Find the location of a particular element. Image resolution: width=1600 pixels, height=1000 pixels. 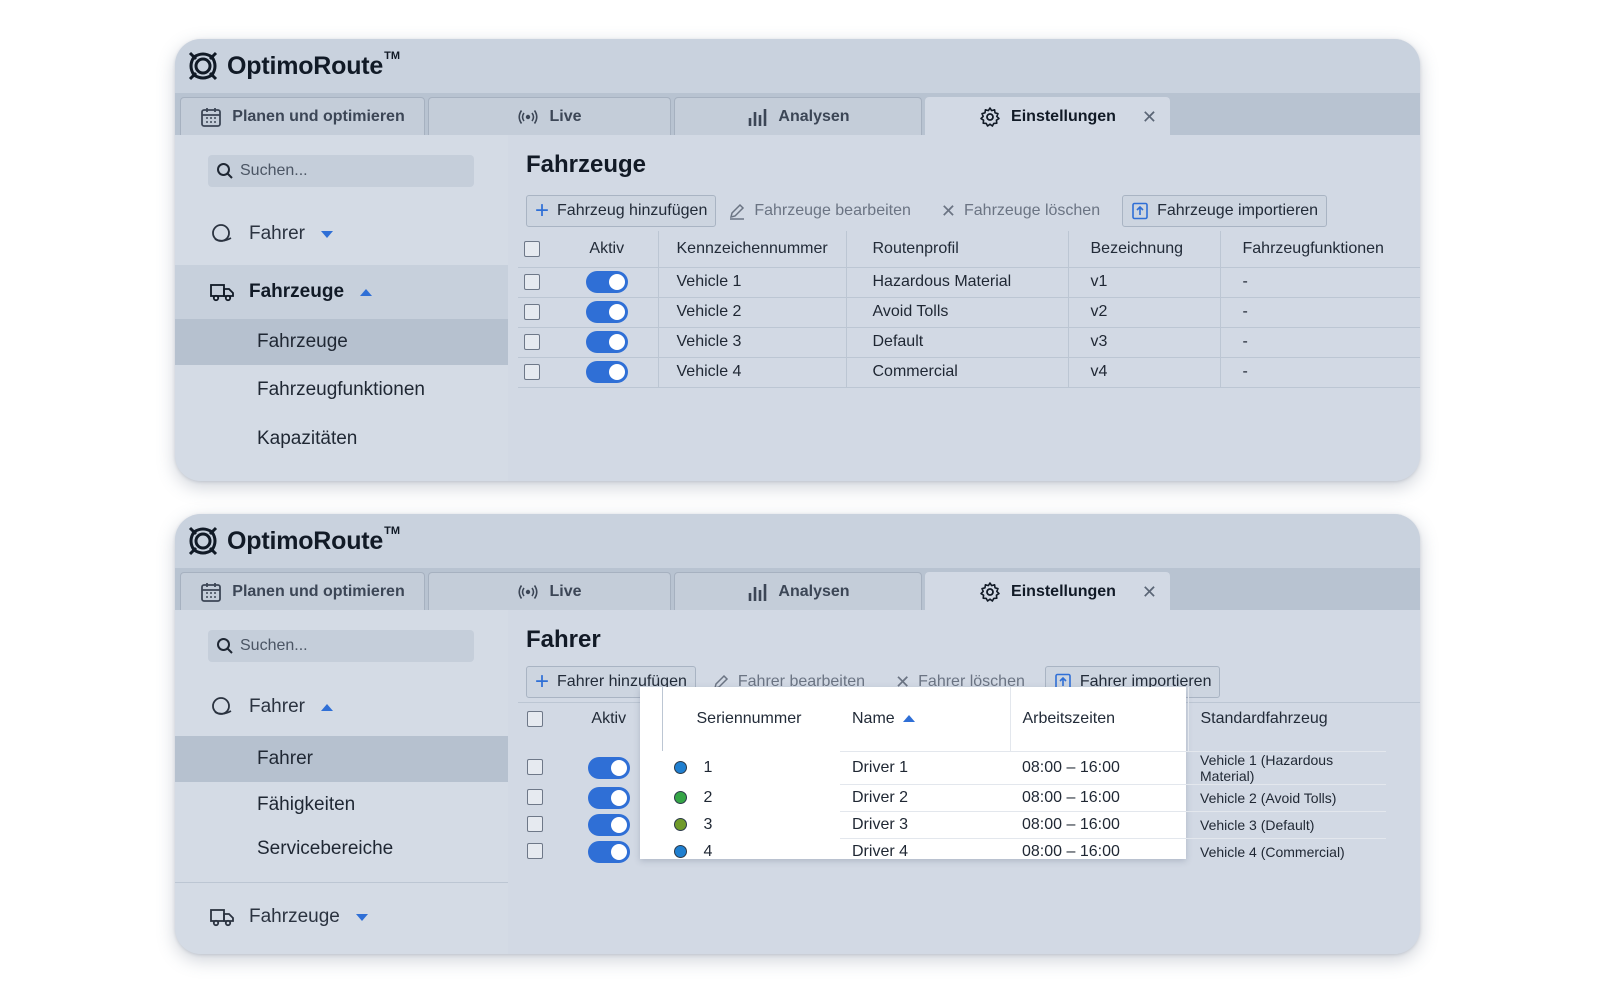

plate-cell: Vehicle 4 is located at coordinates (751, 372).